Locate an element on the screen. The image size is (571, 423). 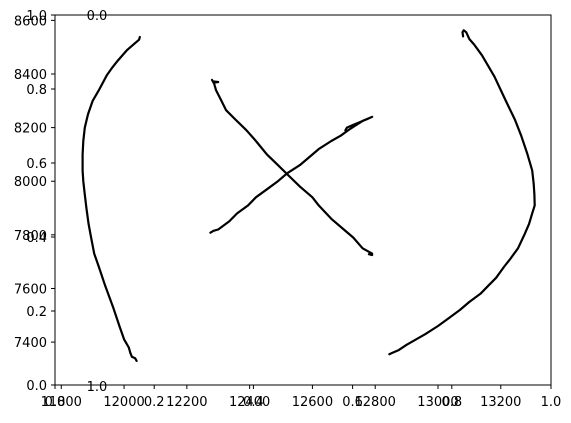
overlay-x-tick-label: 0.2 is located at coordinates (154, 402).